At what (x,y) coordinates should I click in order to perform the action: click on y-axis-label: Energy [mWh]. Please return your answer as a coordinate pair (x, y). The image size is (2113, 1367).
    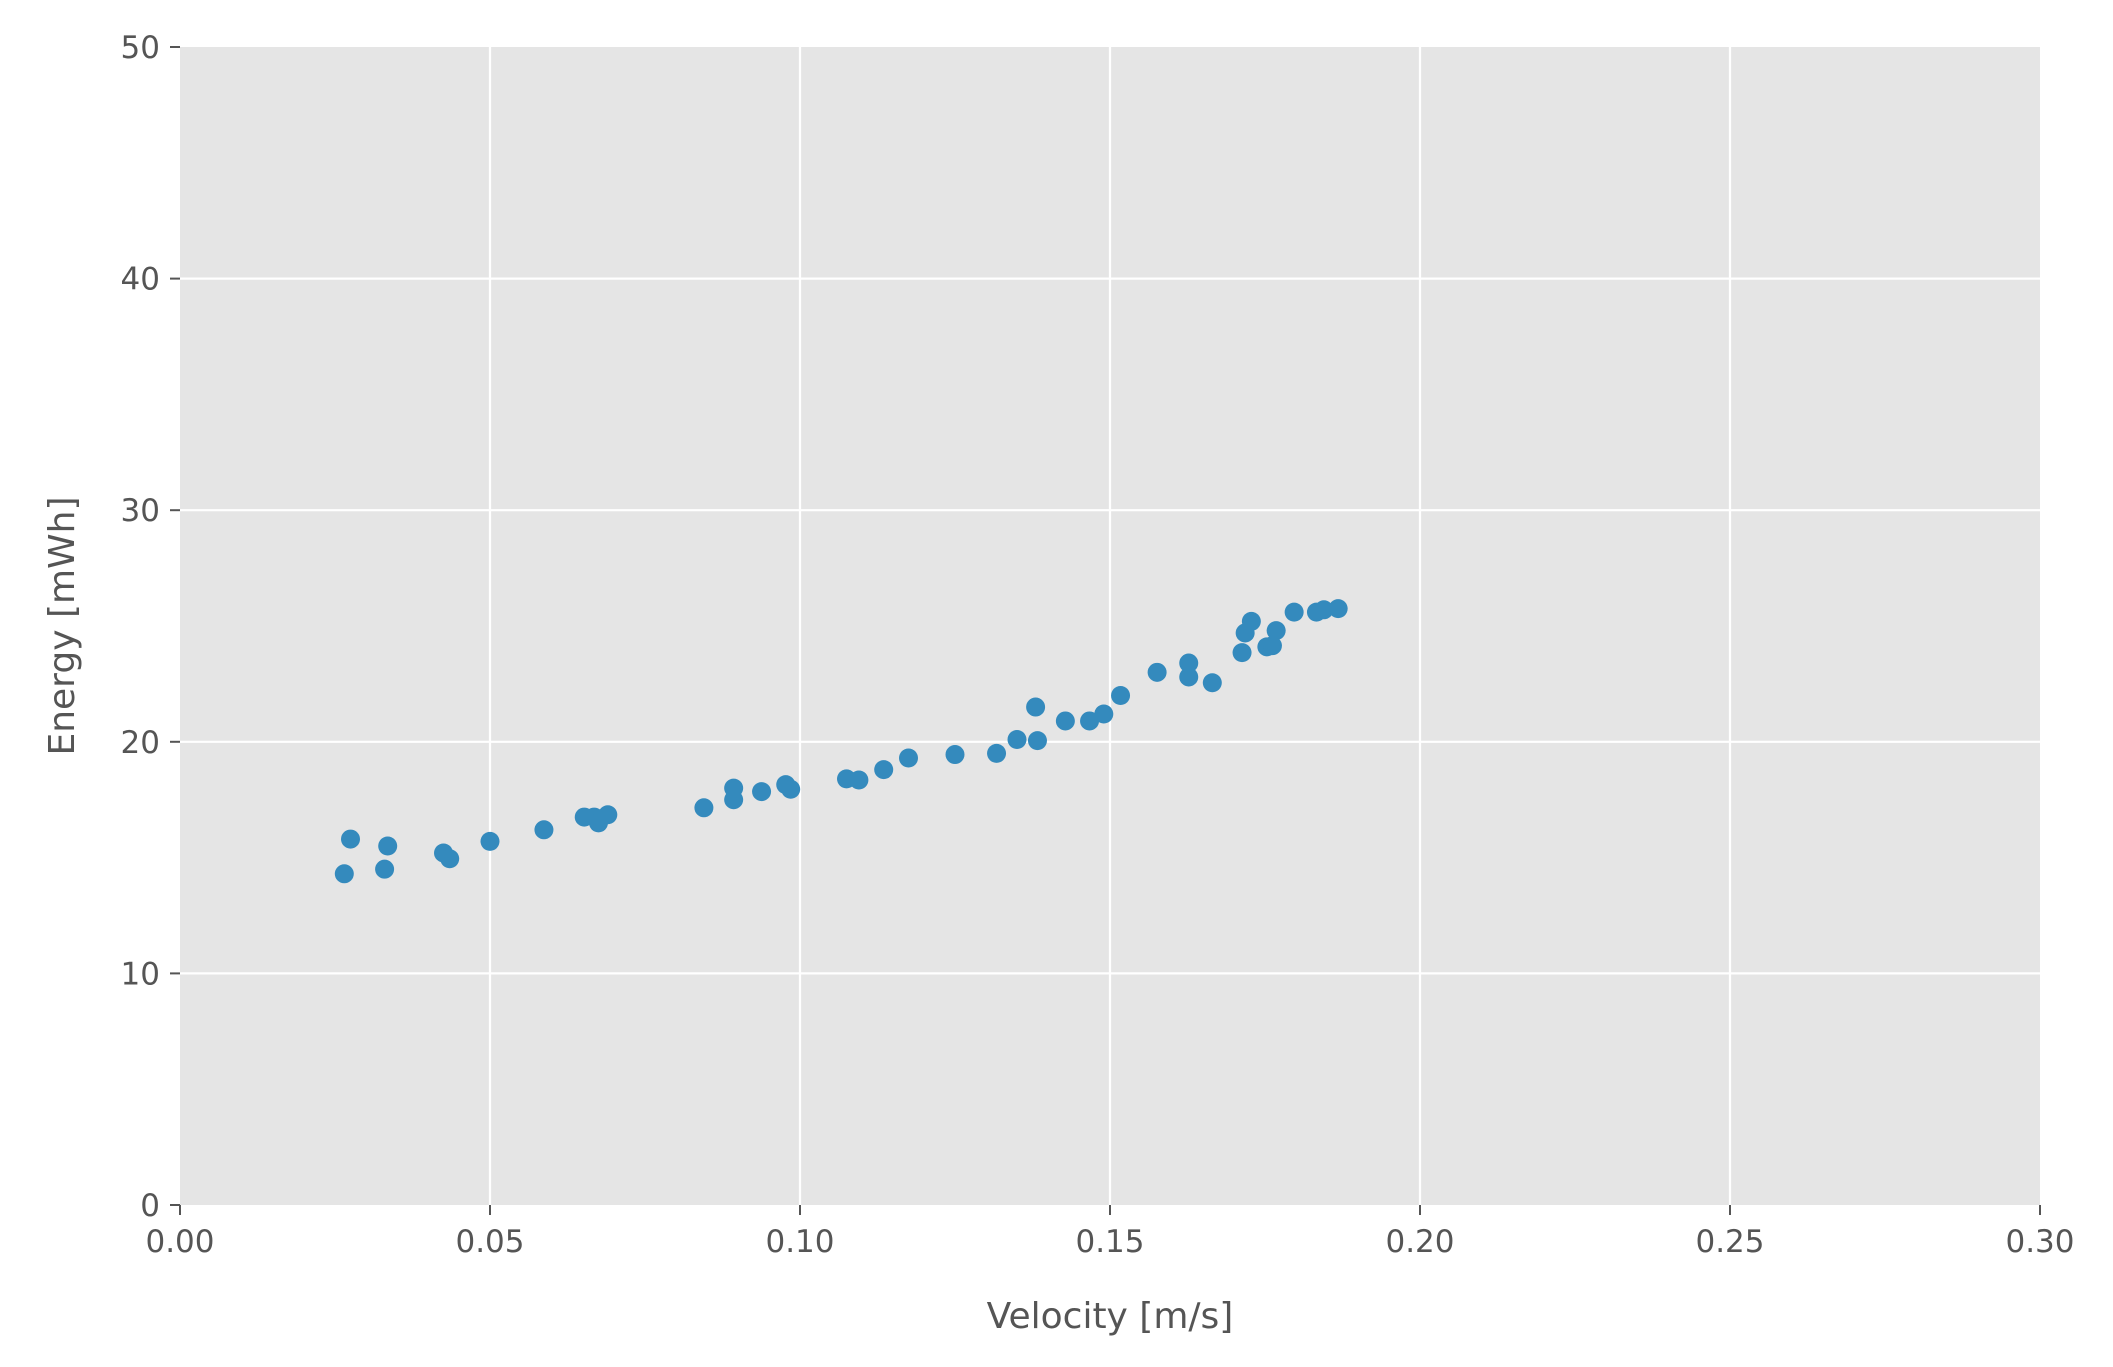
    Looking at the image, I should click on (62, 625).